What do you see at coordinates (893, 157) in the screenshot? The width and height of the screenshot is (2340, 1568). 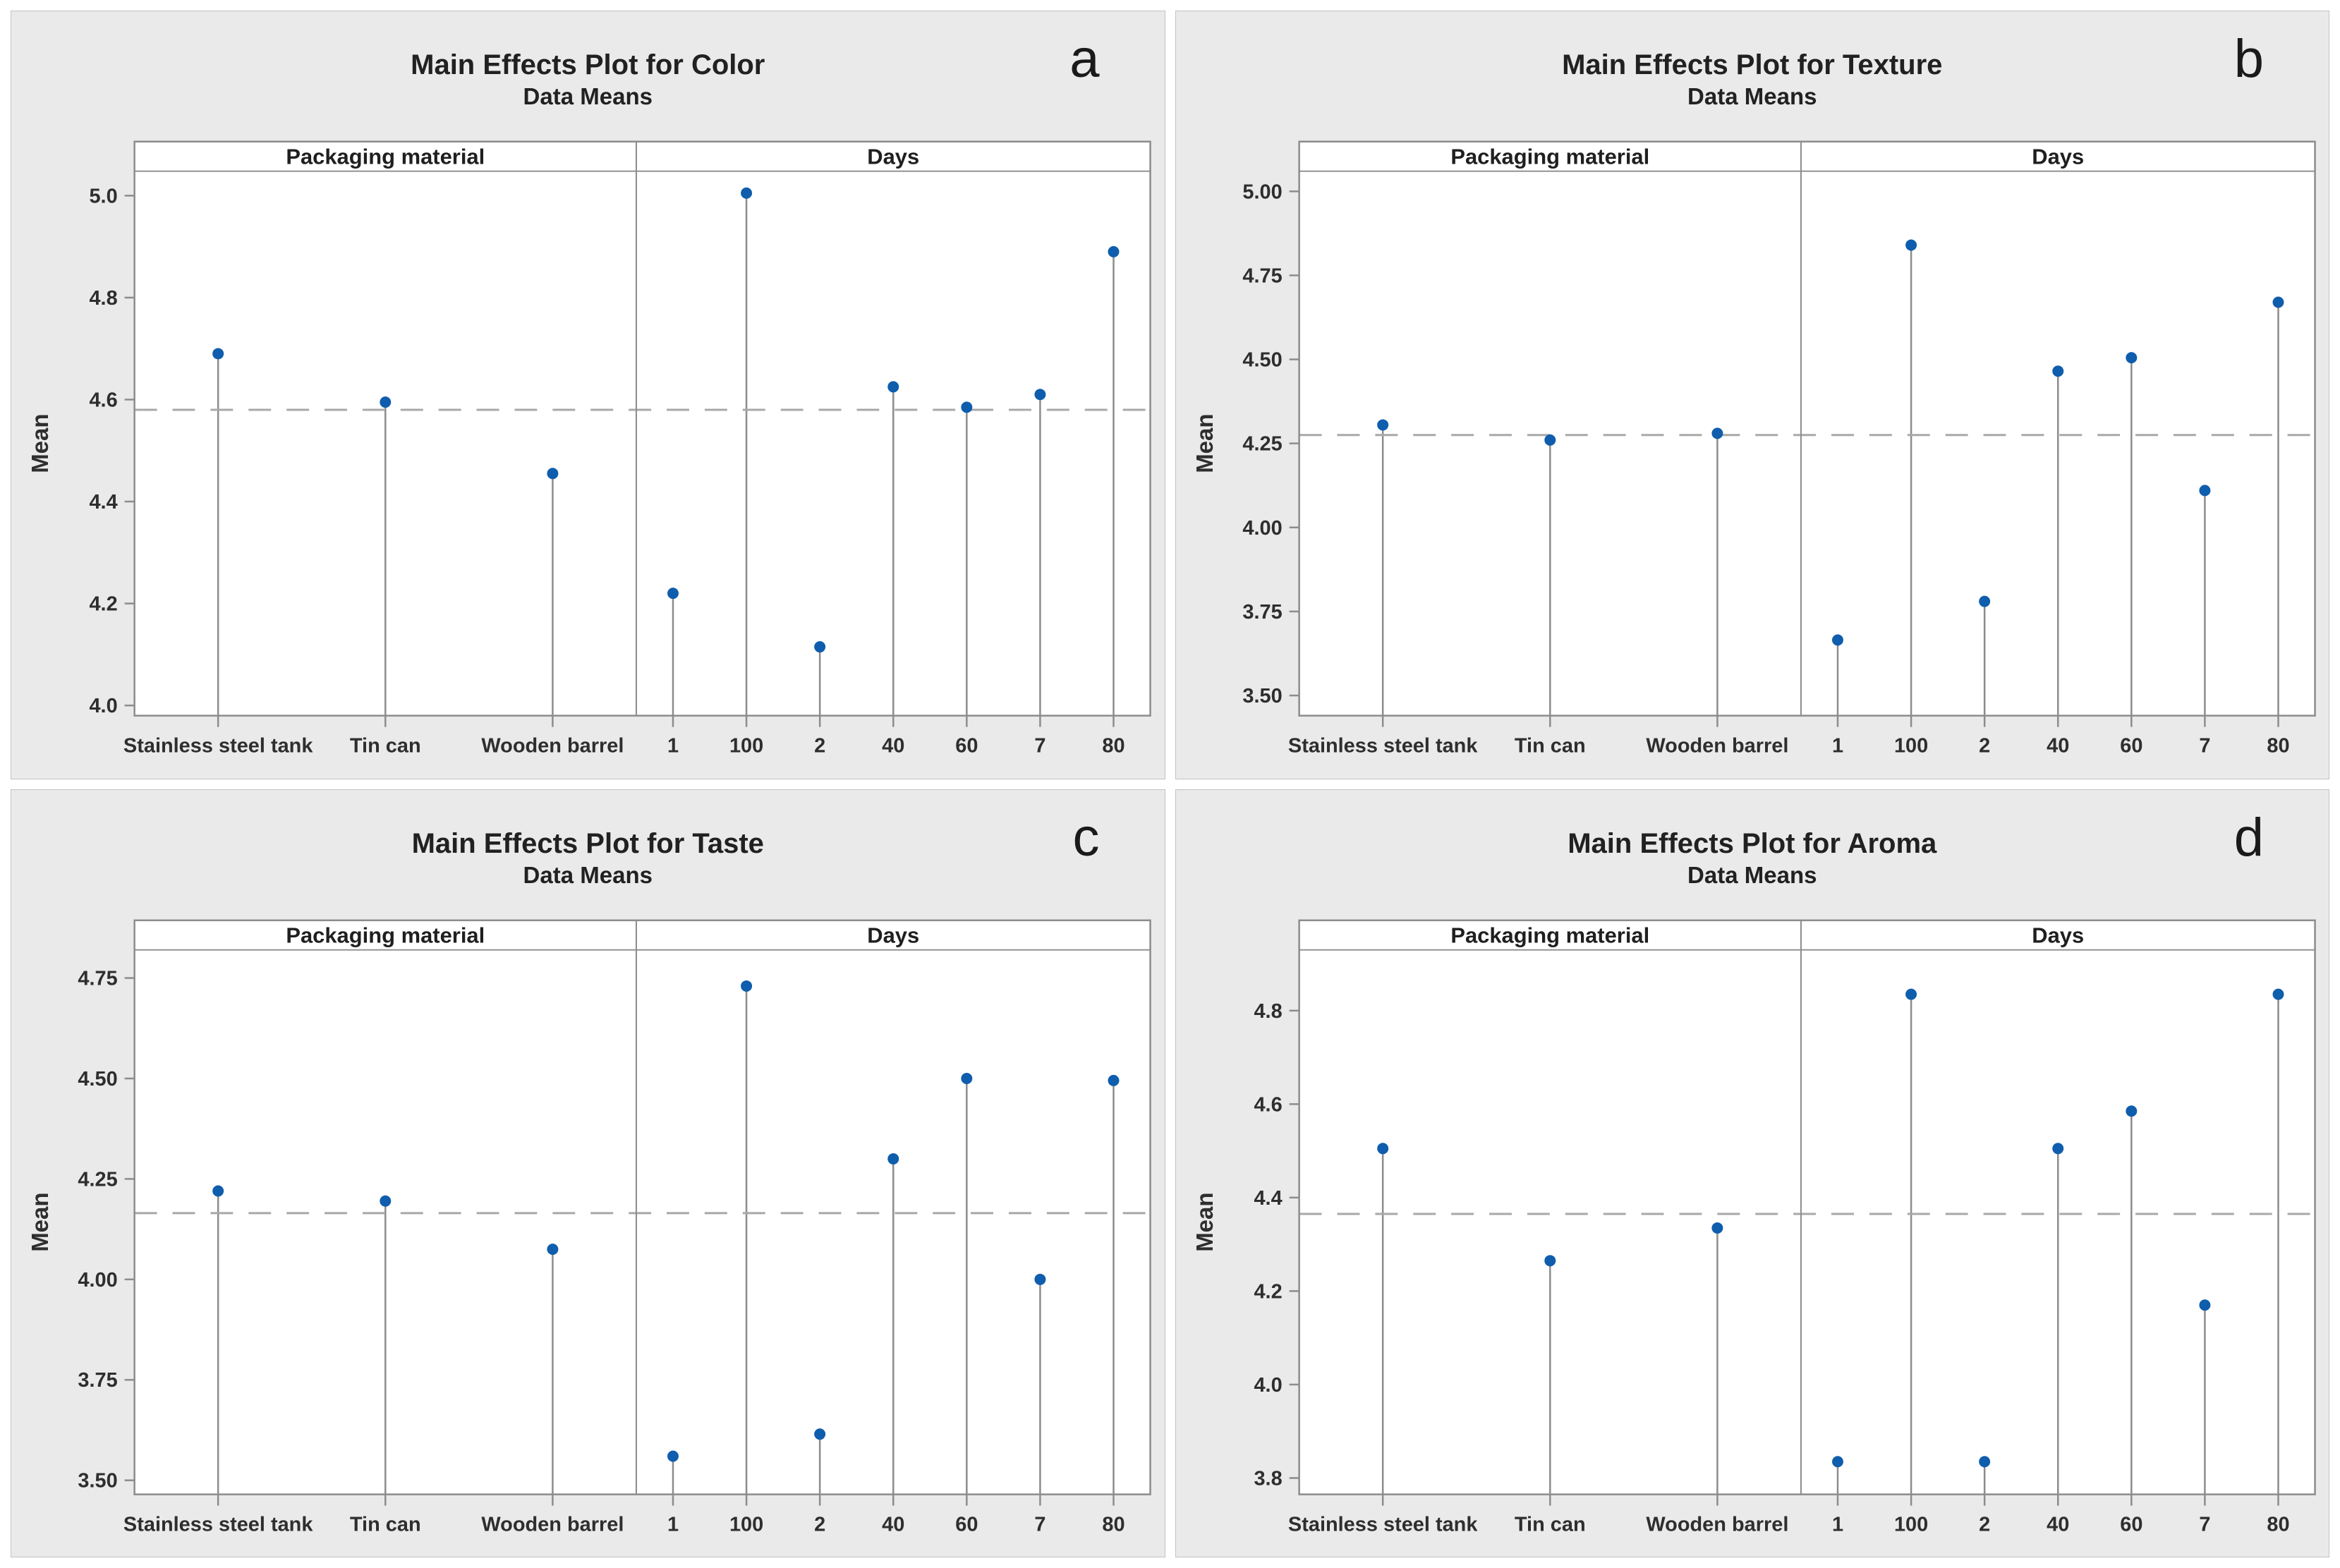 I see `panel-header-days: Days` at bounding box center [893, 157].